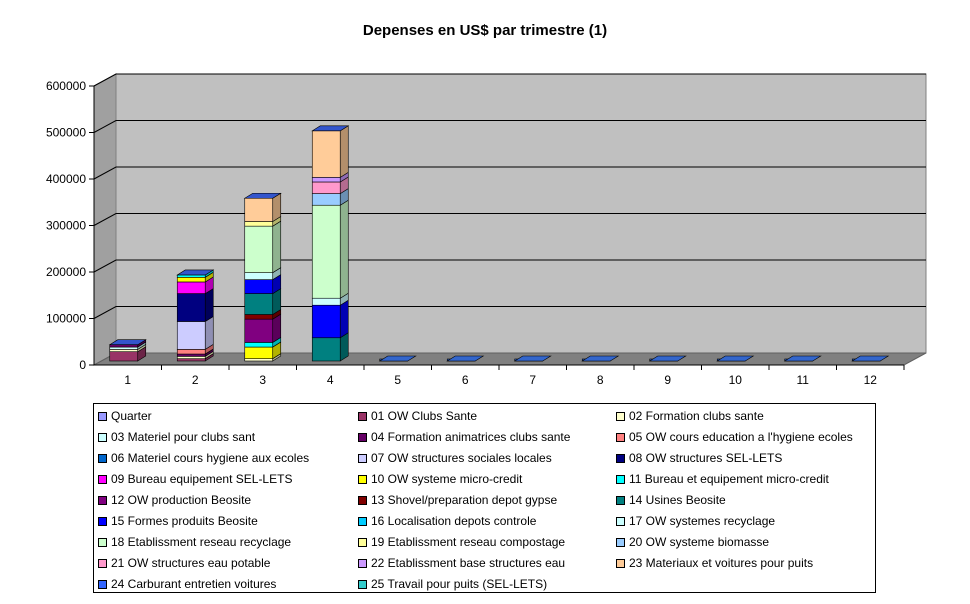 The image size is (970, 604). Describe the element at coordinates (191, 563) in the screenshot. I see `legend-label: 21 OW structures eau potable` at that location.